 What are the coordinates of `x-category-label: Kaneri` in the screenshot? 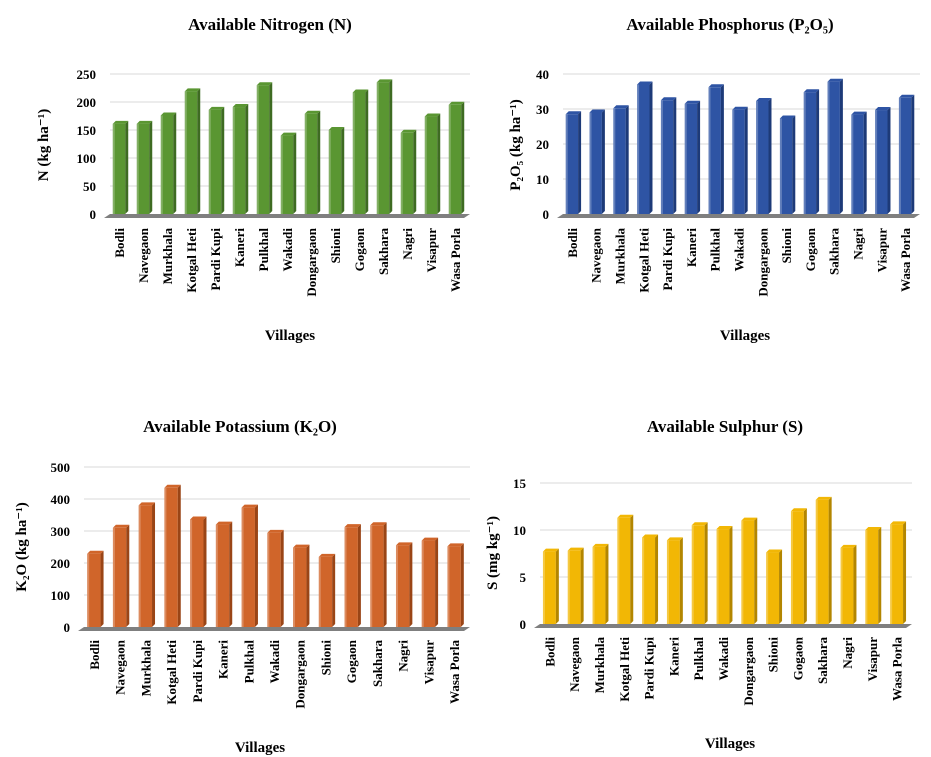 It's located at (691, 247).